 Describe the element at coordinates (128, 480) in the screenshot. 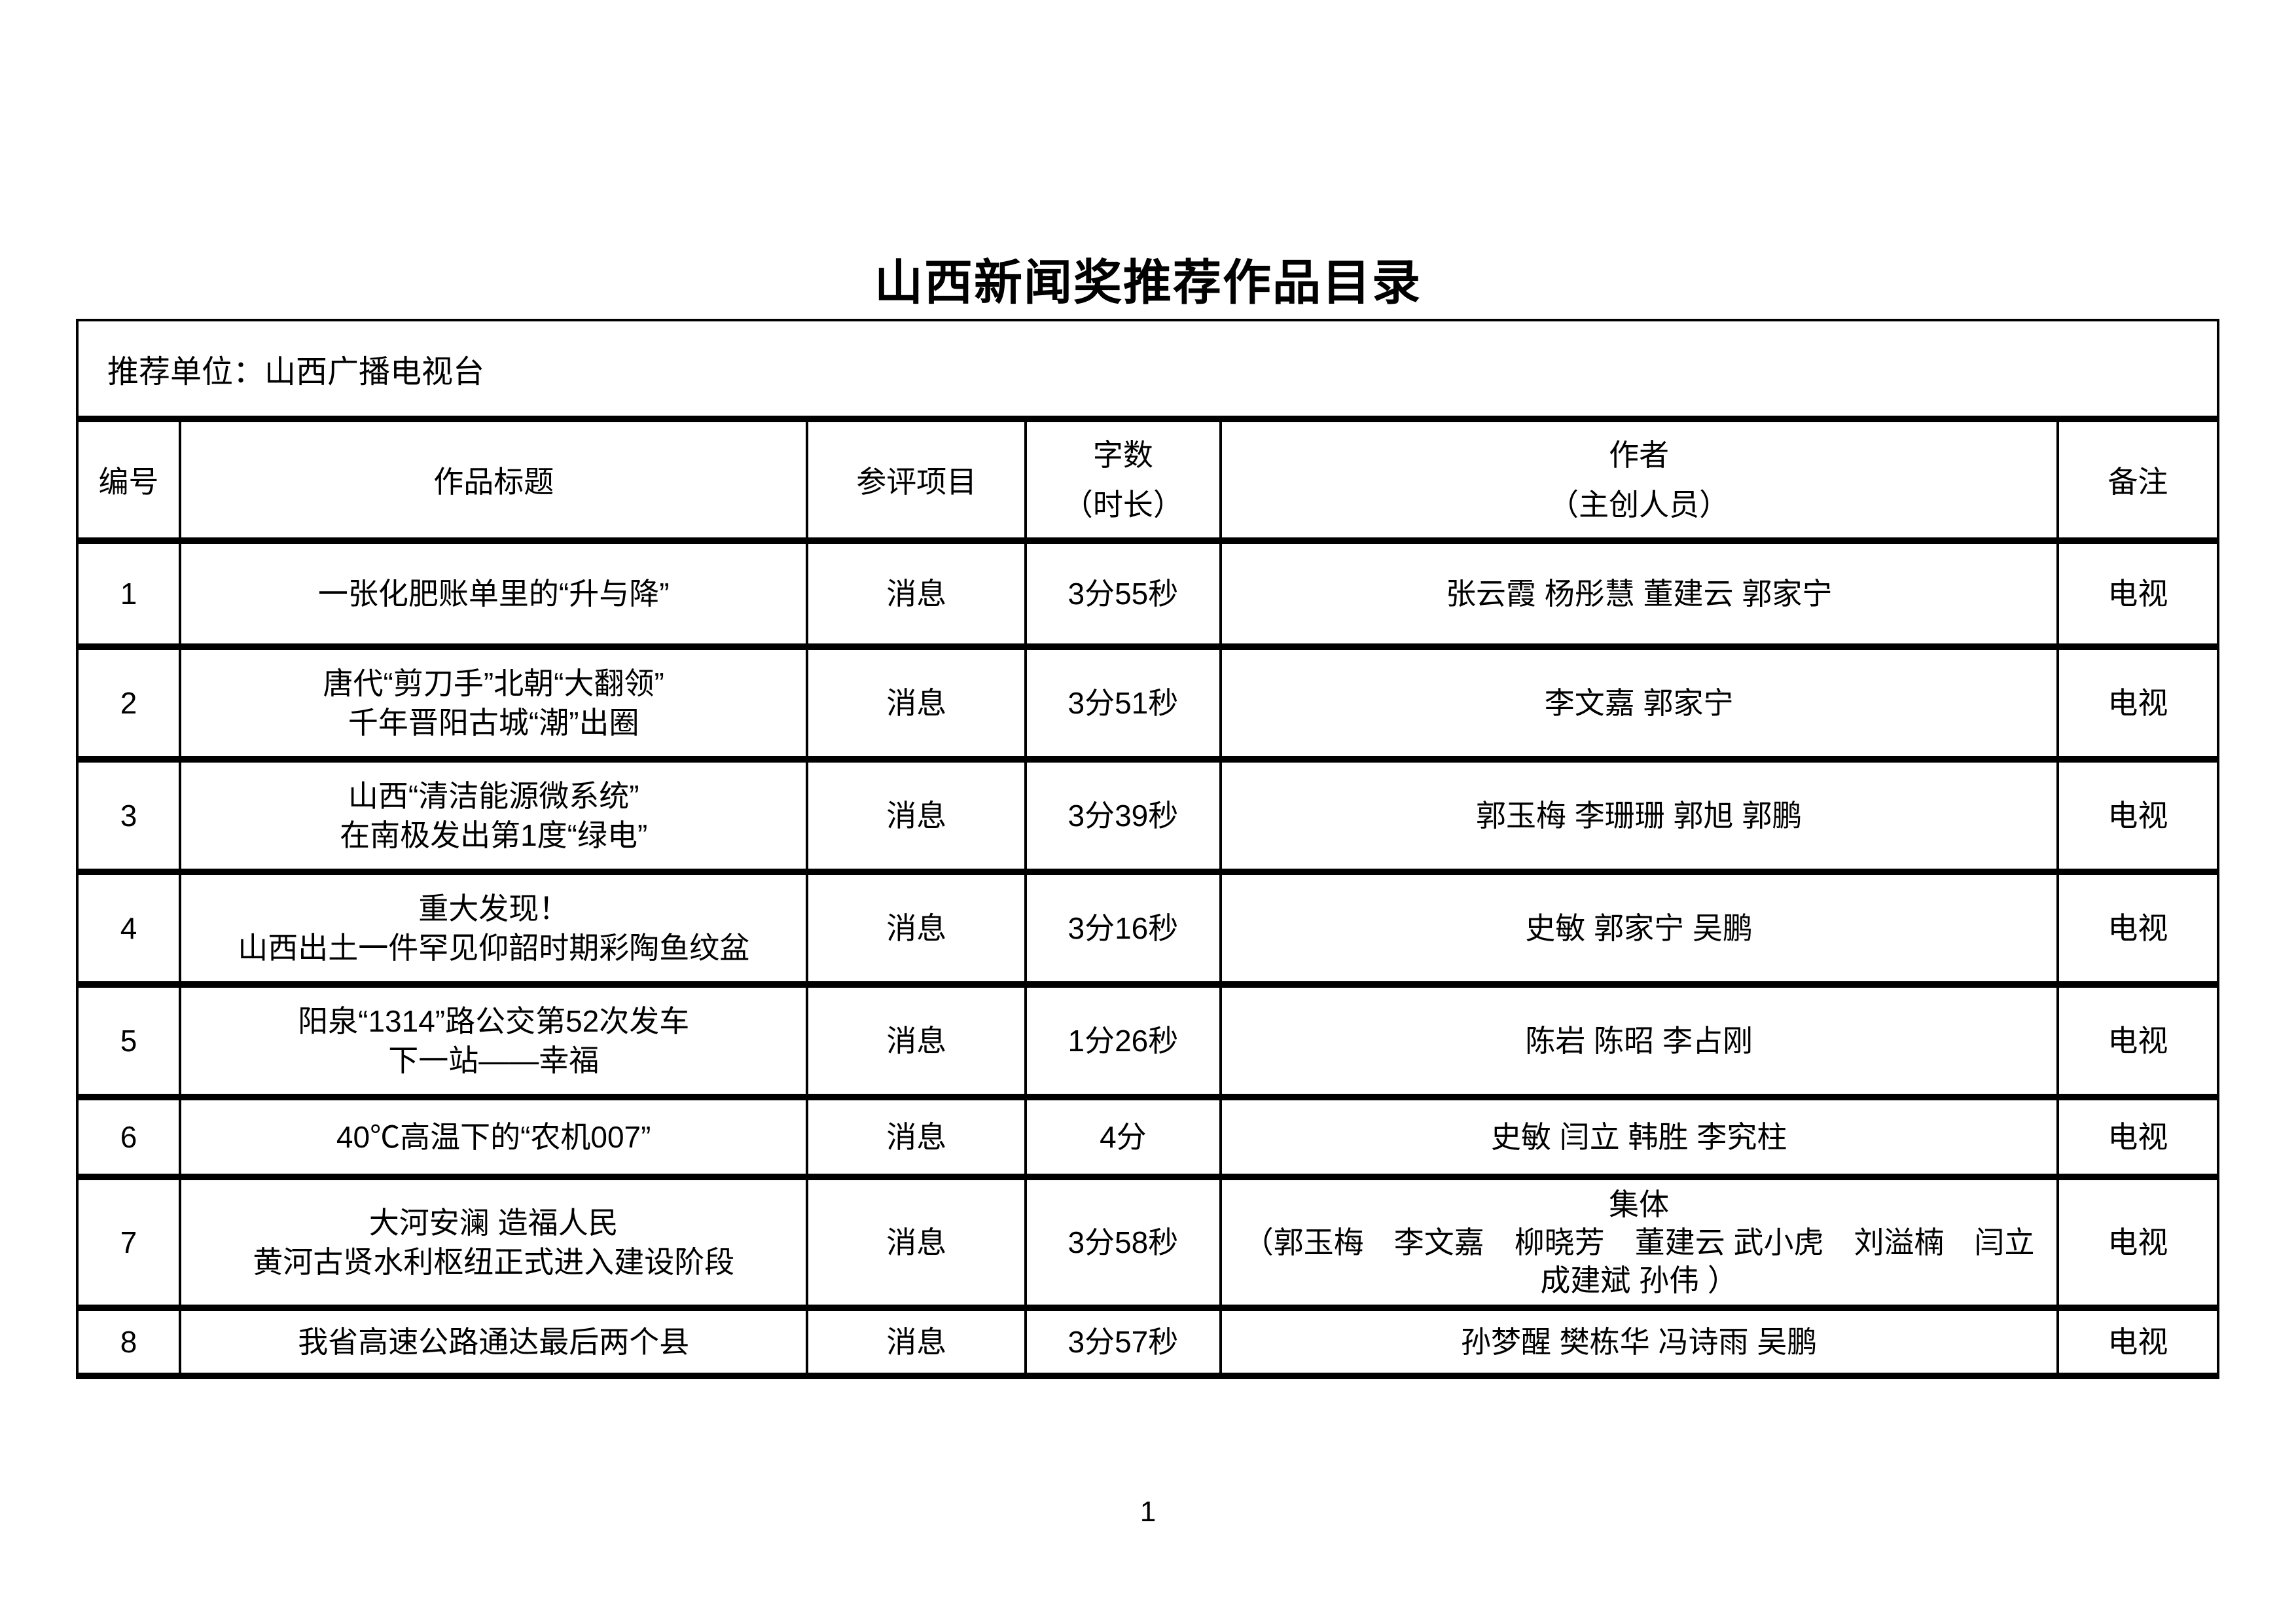

I see `header-id: 编号` at that location.